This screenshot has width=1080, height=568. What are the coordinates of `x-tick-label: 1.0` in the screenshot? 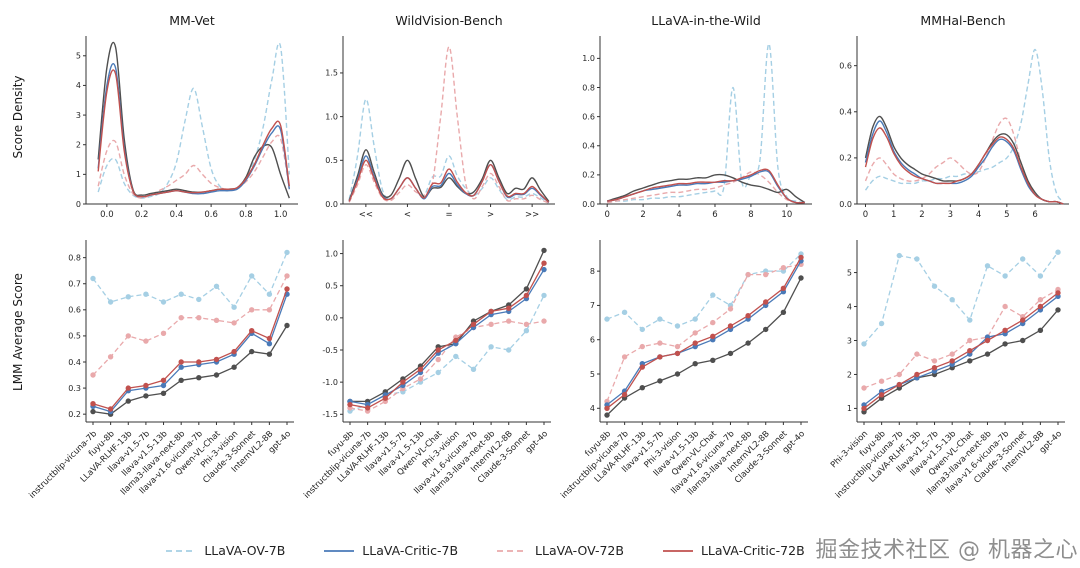 It's located at (281, 215).